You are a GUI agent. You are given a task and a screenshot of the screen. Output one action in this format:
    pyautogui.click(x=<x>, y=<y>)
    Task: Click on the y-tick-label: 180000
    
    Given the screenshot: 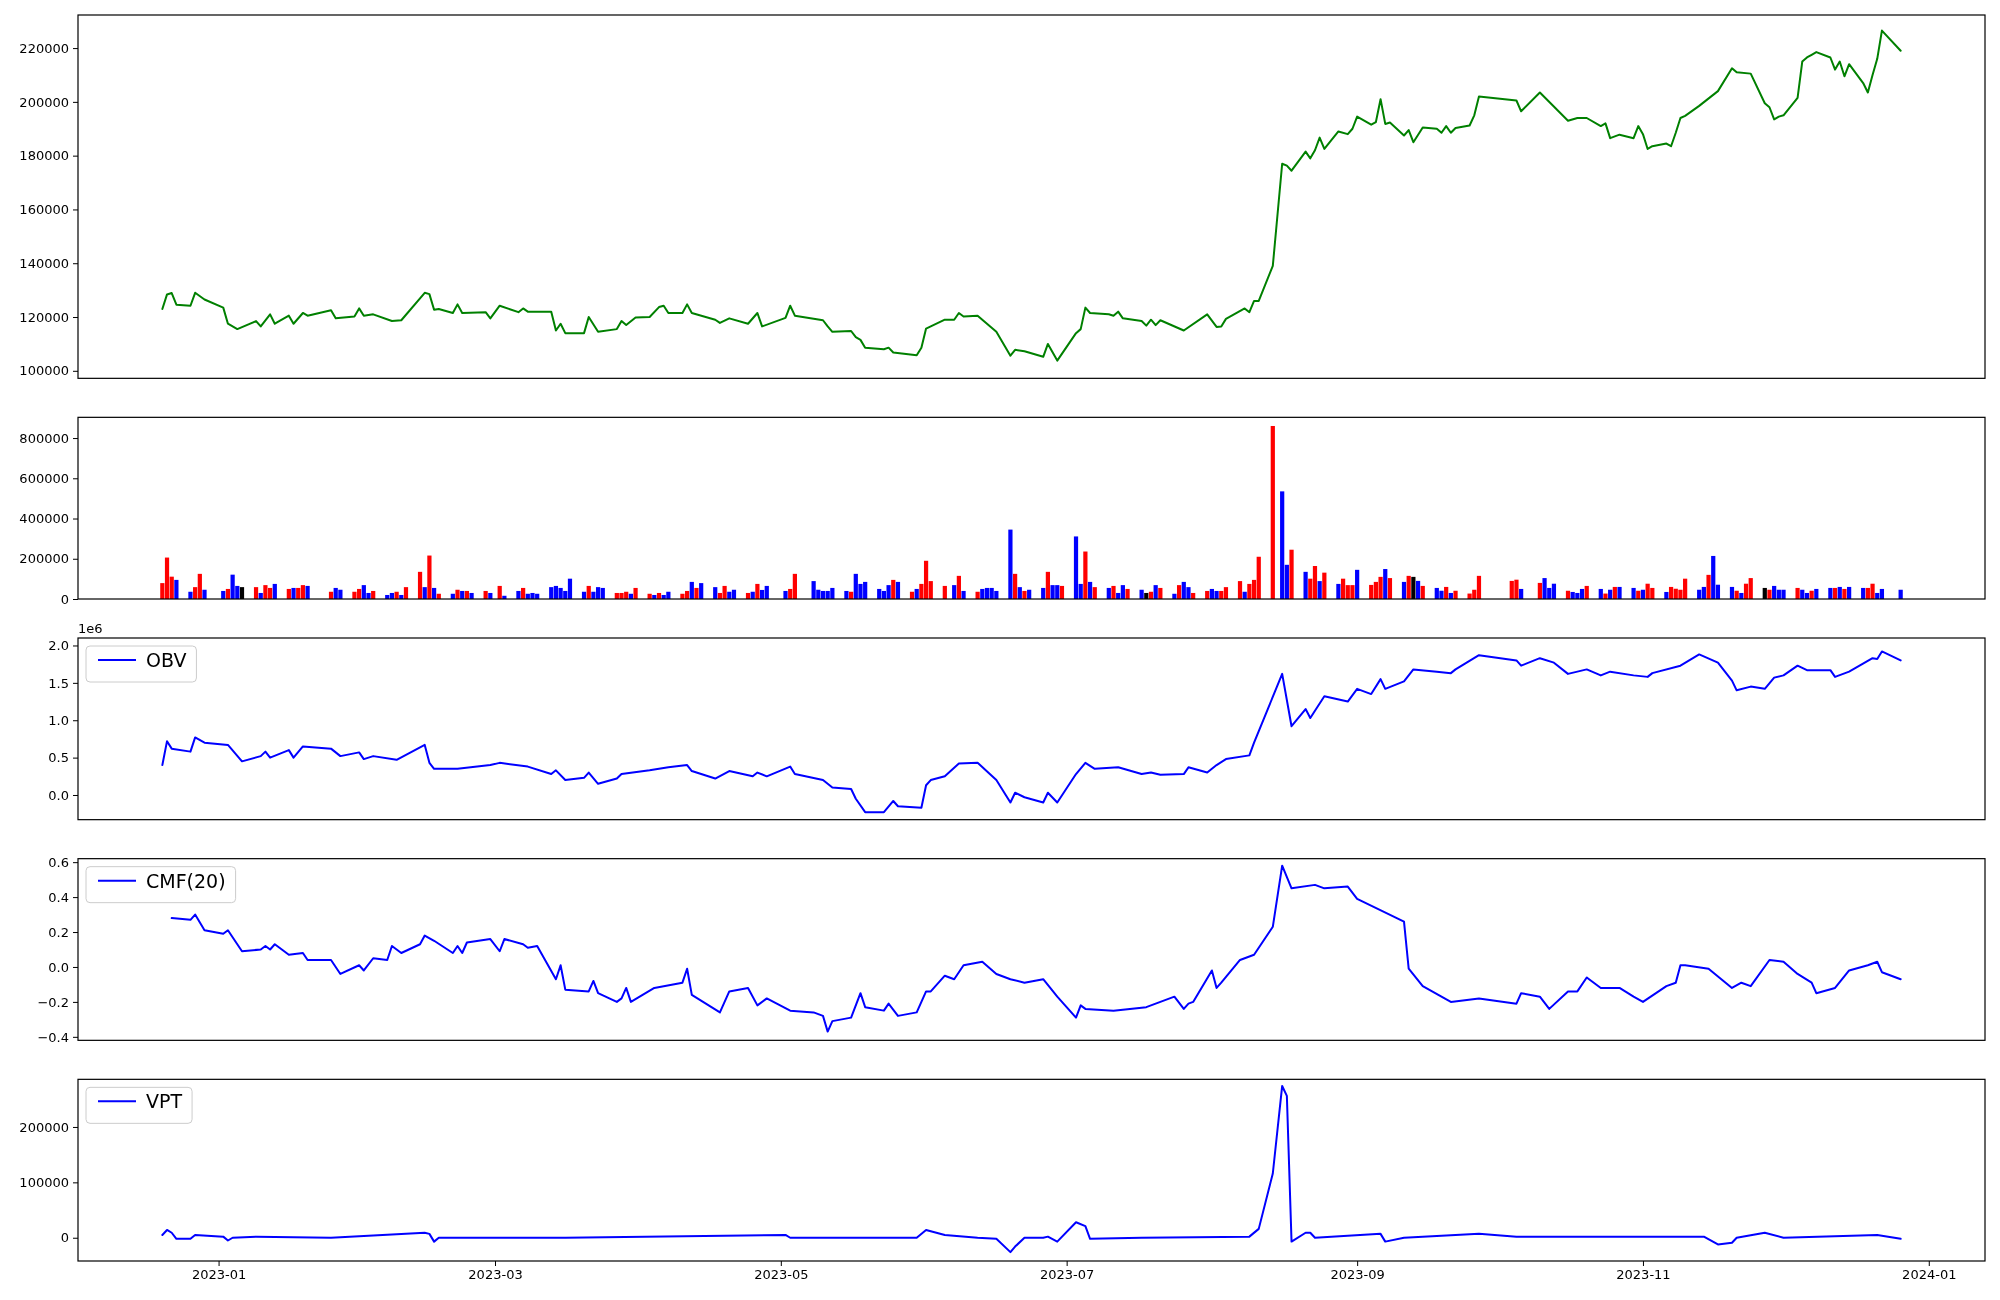 What is the action you would take?
    pyautogui.click(x=44, y=156)
    